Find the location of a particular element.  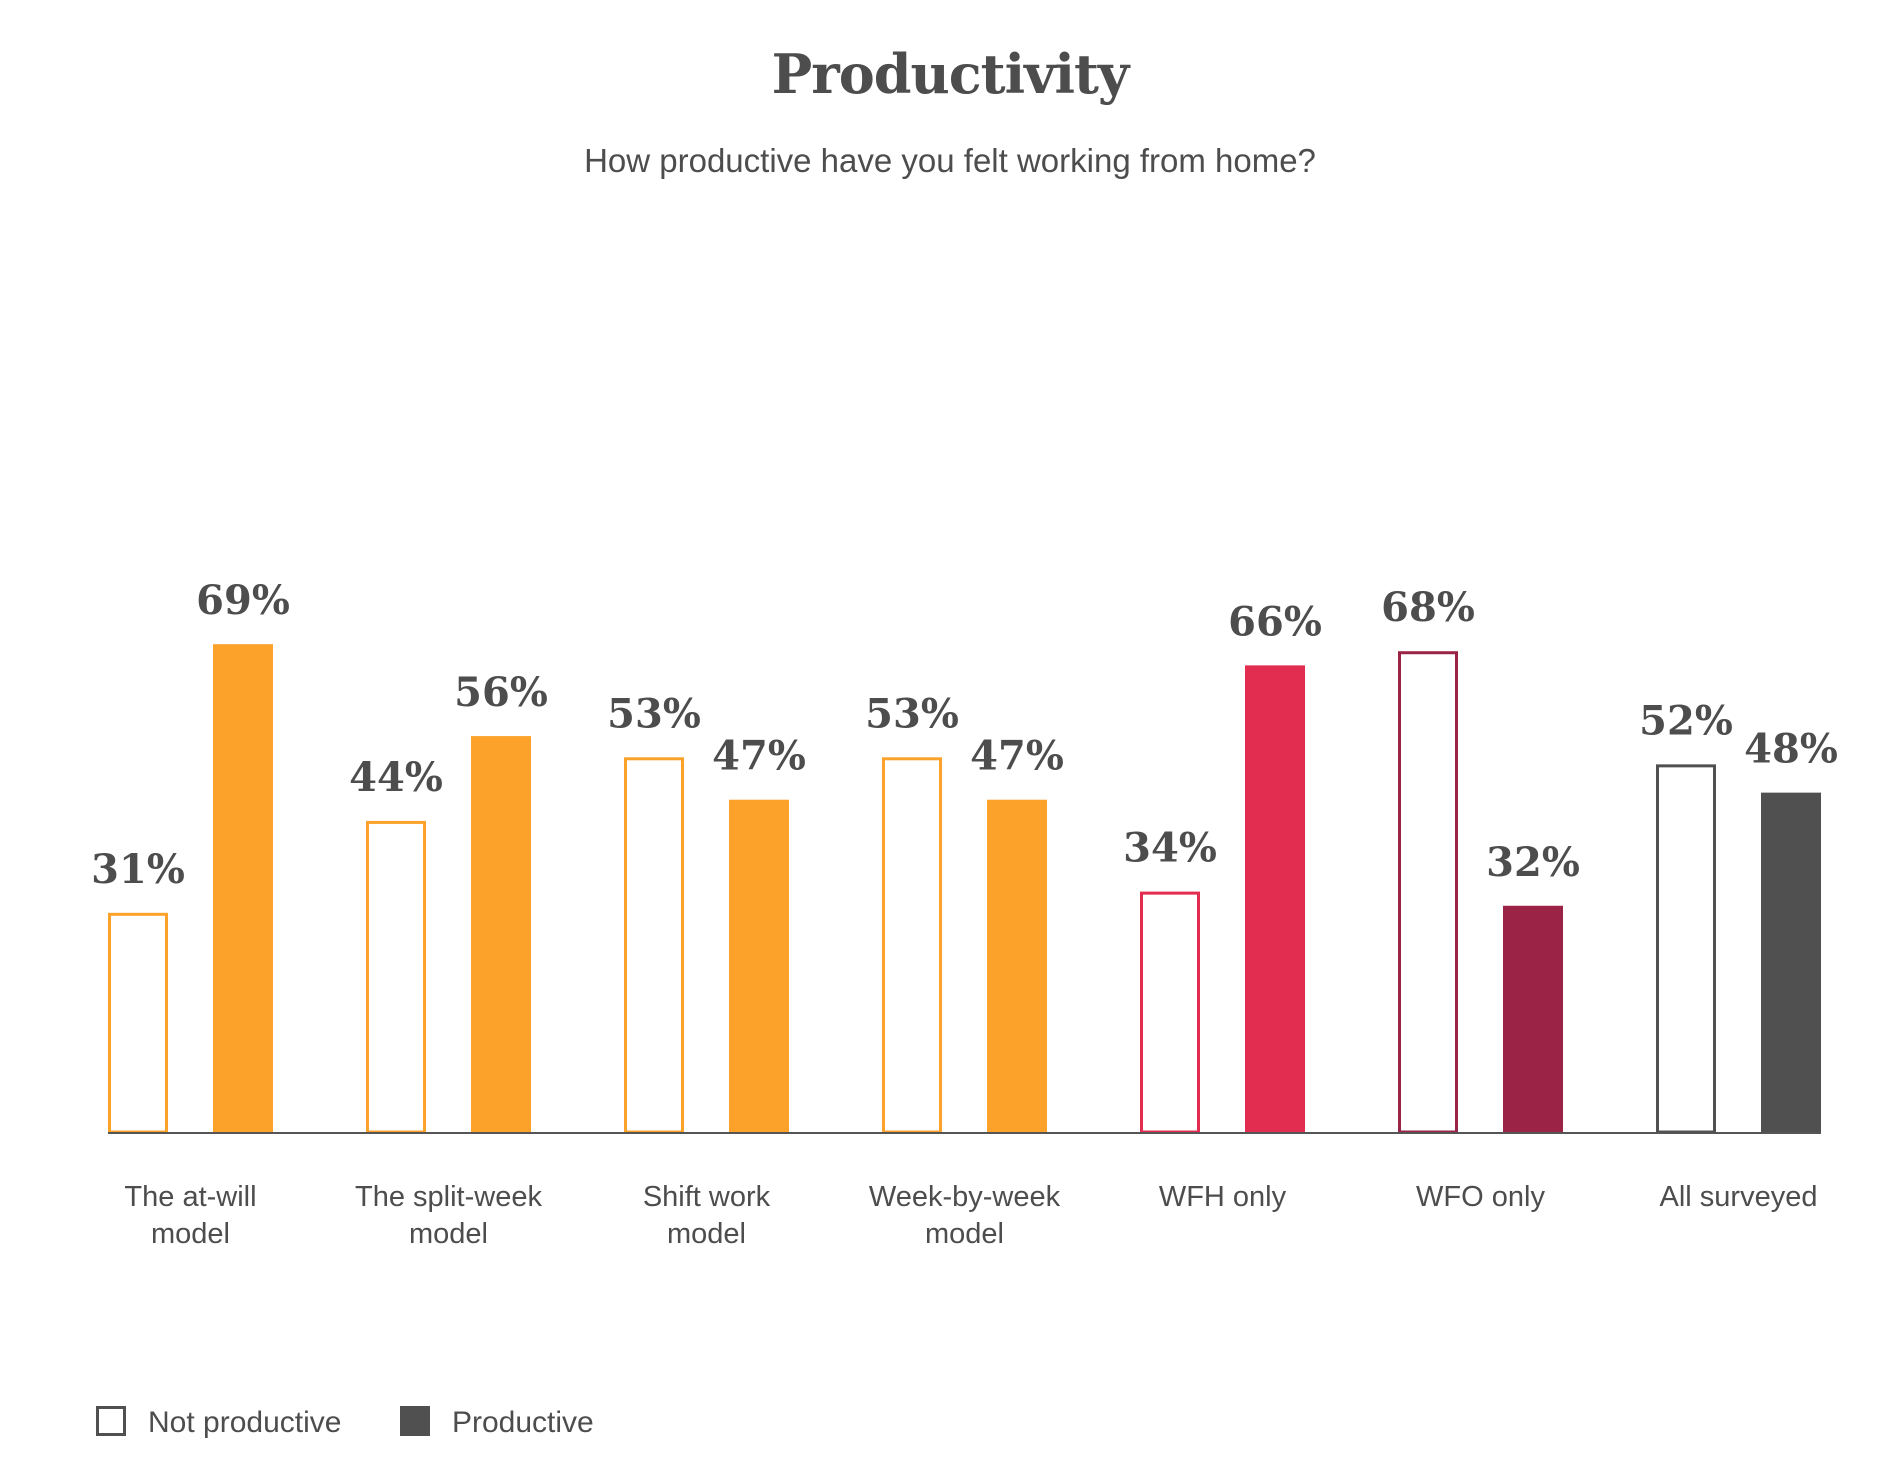

bar-week-by-week-model-productive is located at coordinates (1017, 965).